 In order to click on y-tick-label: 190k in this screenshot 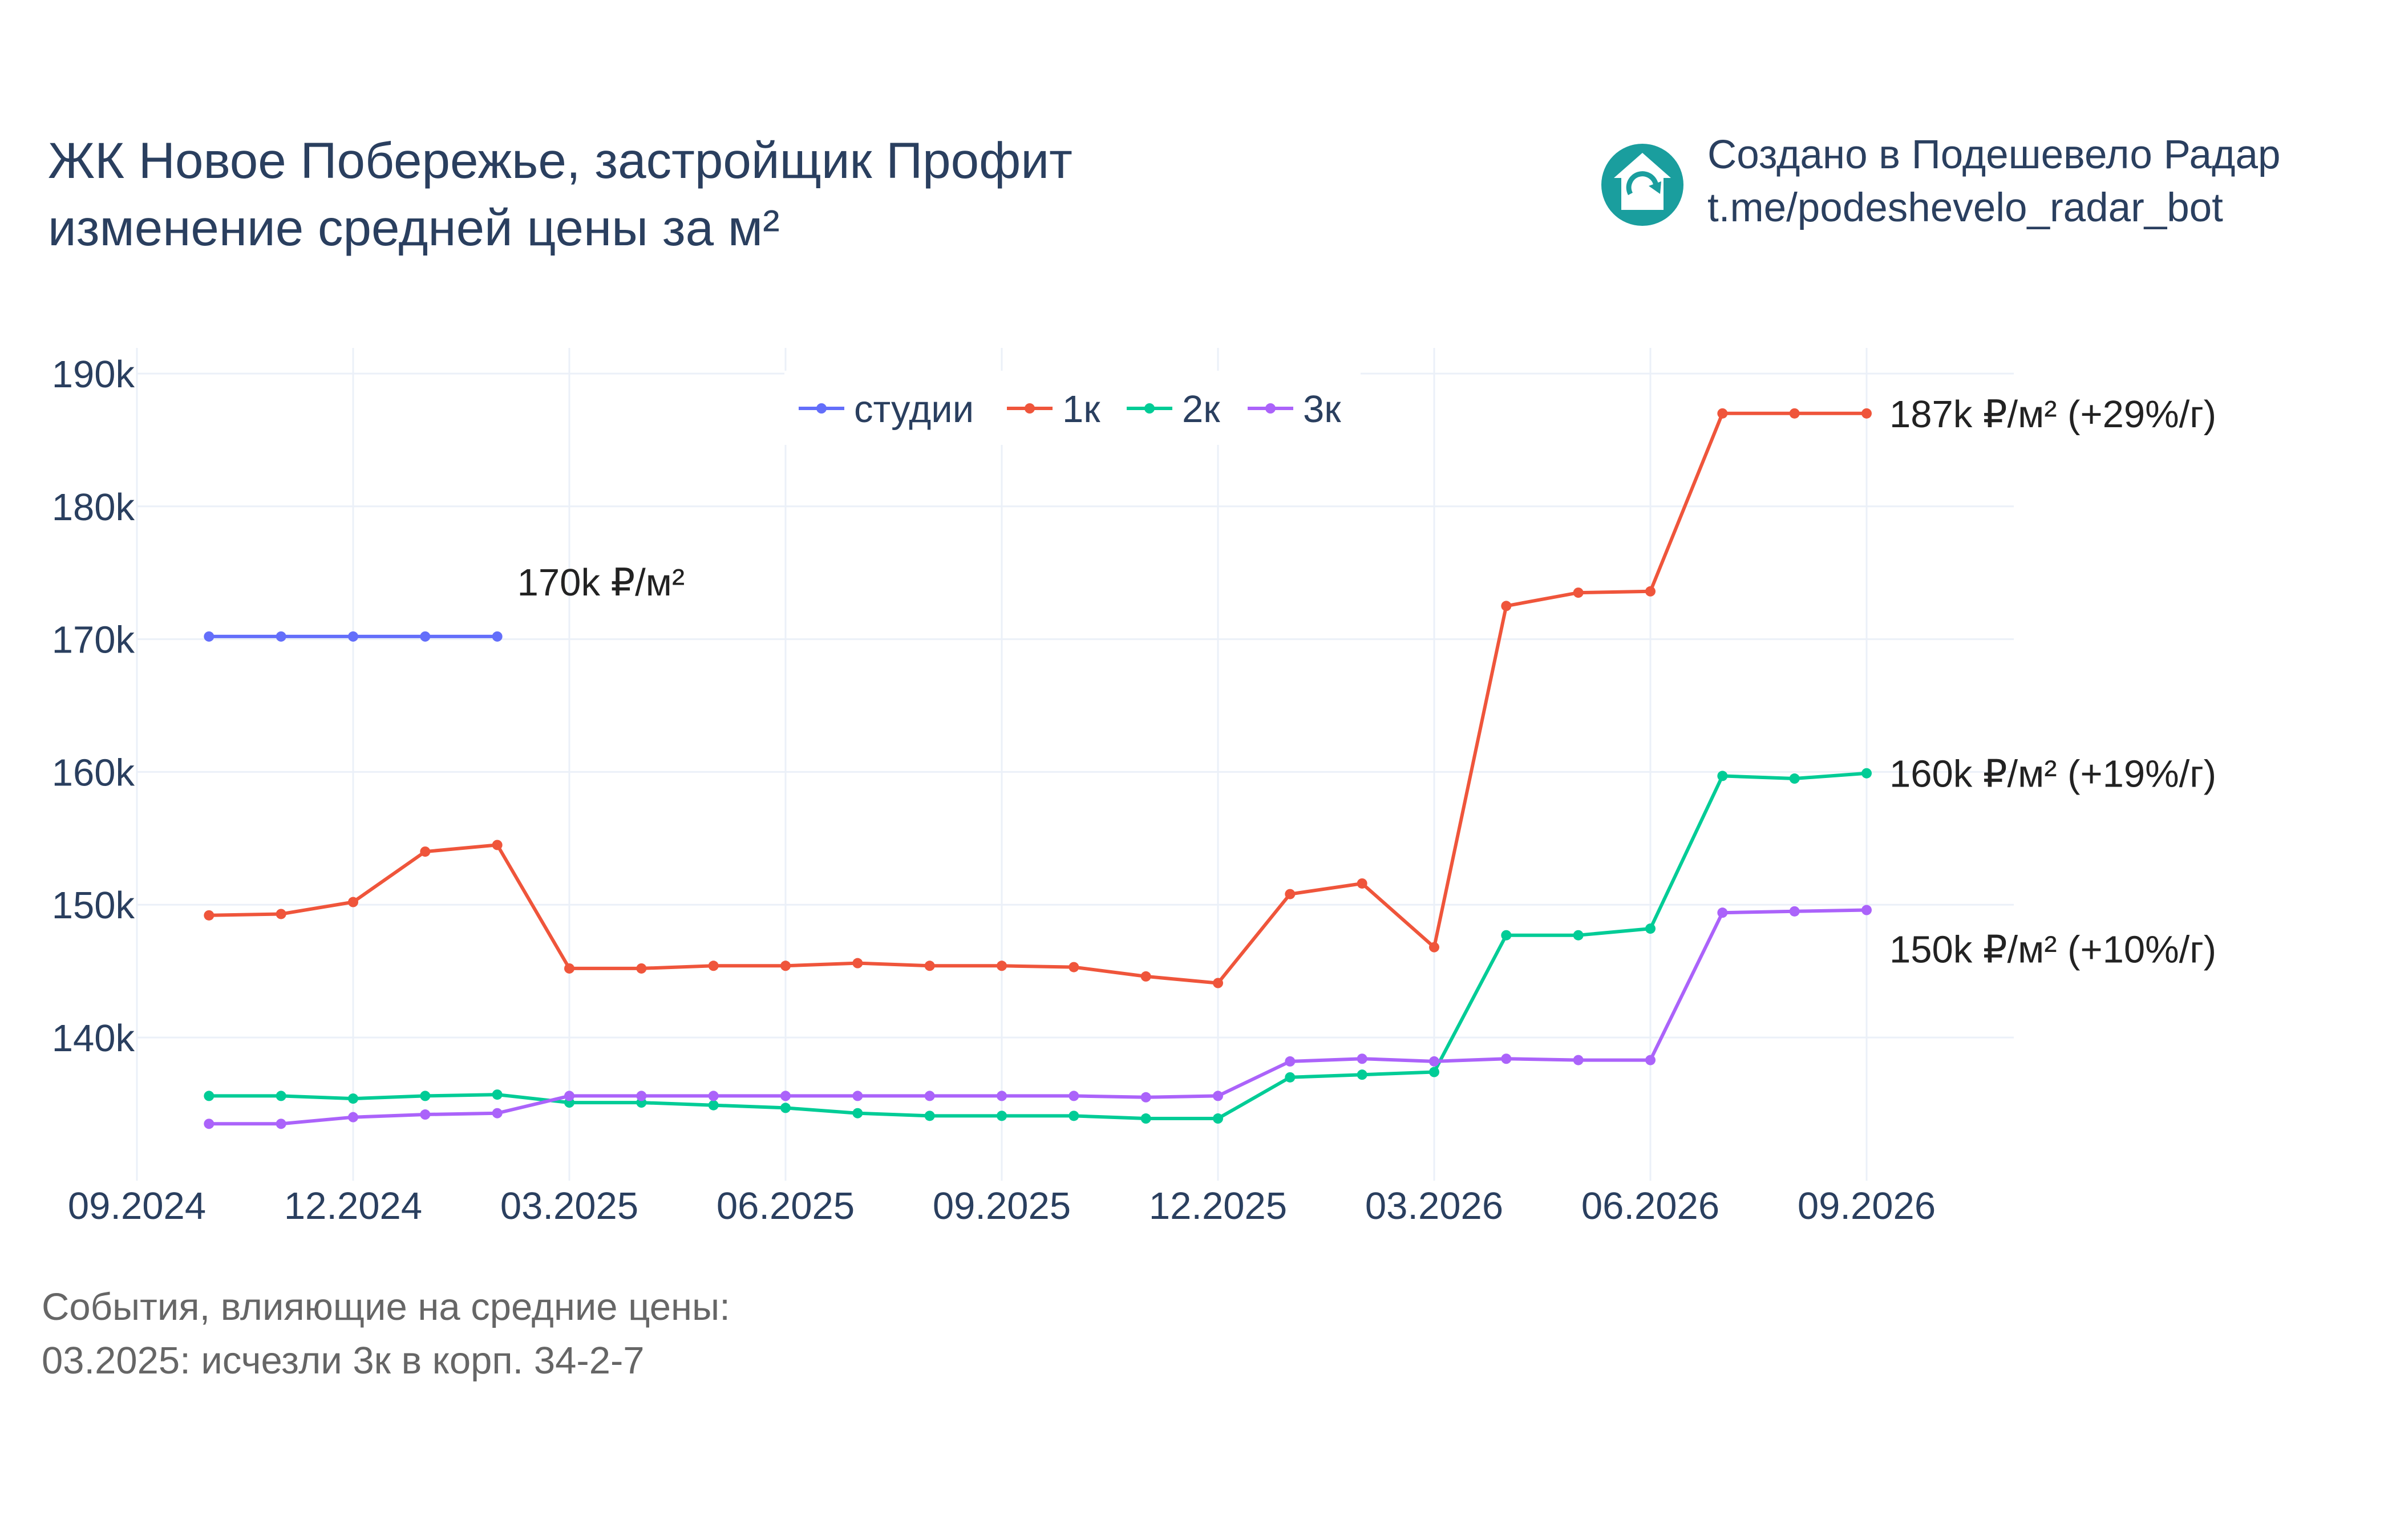, I will do `click(93, 375)`.